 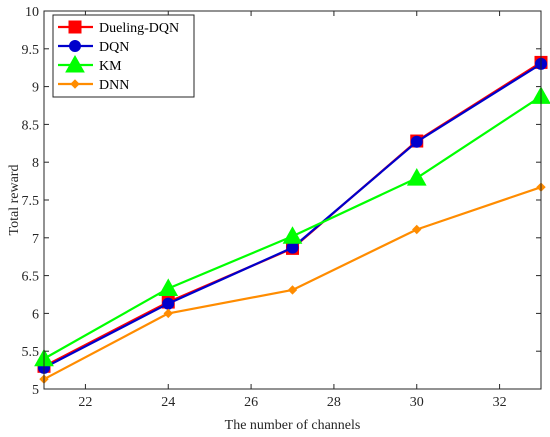 What do you see at coordinates (417, 402) in the screenshot?
I see `x-tick-label: 30` at bounding box center [417, 402].